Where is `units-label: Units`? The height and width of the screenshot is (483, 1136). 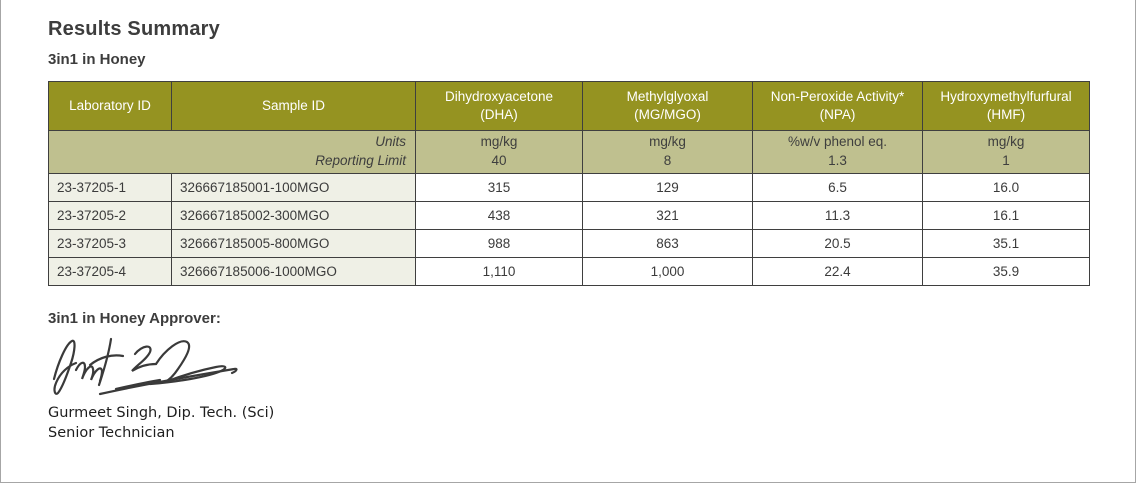
units-label: Units is located at coordinates (390, 142).